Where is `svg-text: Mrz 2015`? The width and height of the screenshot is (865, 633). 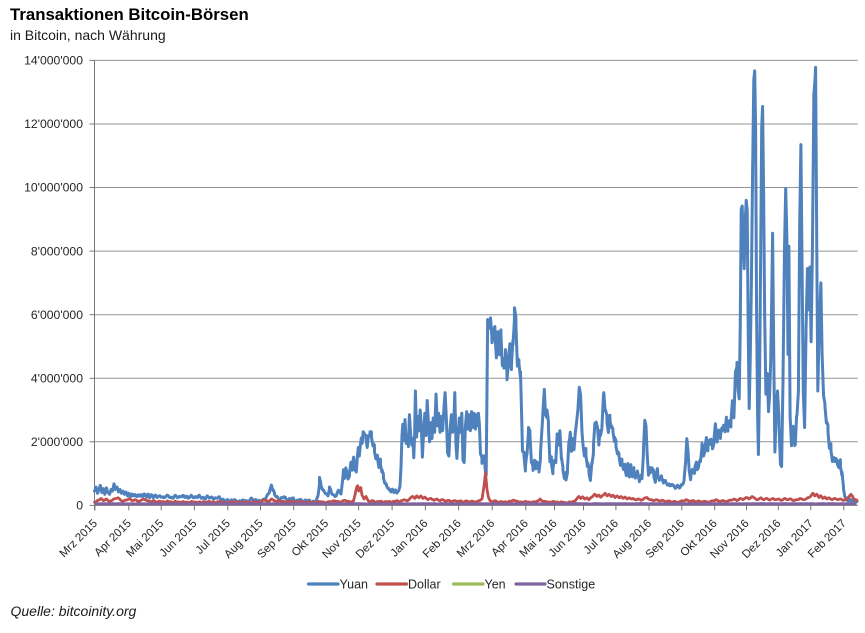 svg-text: Mrz 2015 is located at coordinates (79, 539).